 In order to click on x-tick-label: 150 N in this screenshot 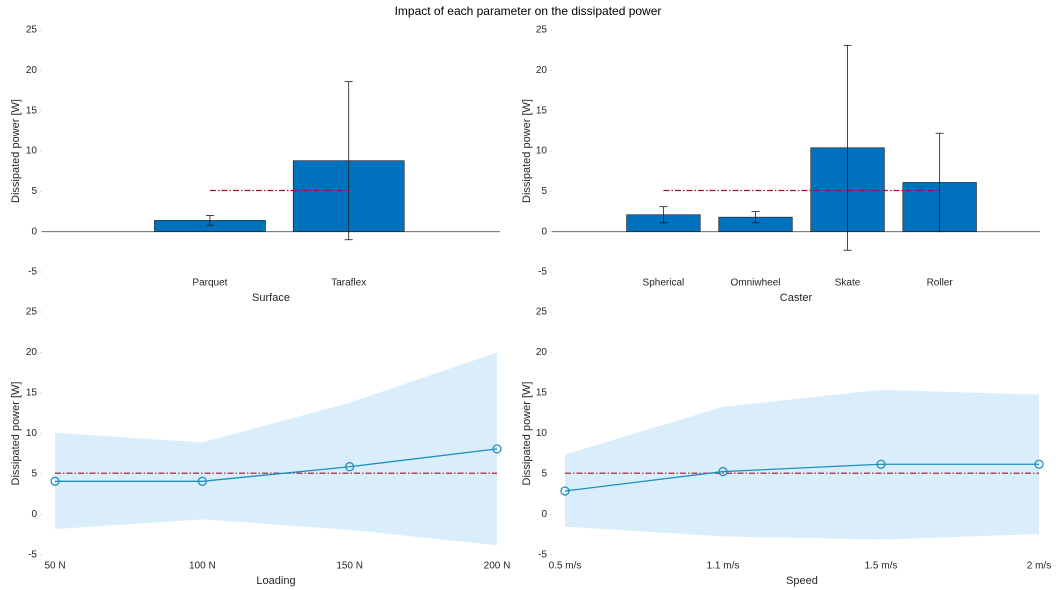, I will do `click(349, 566)`.